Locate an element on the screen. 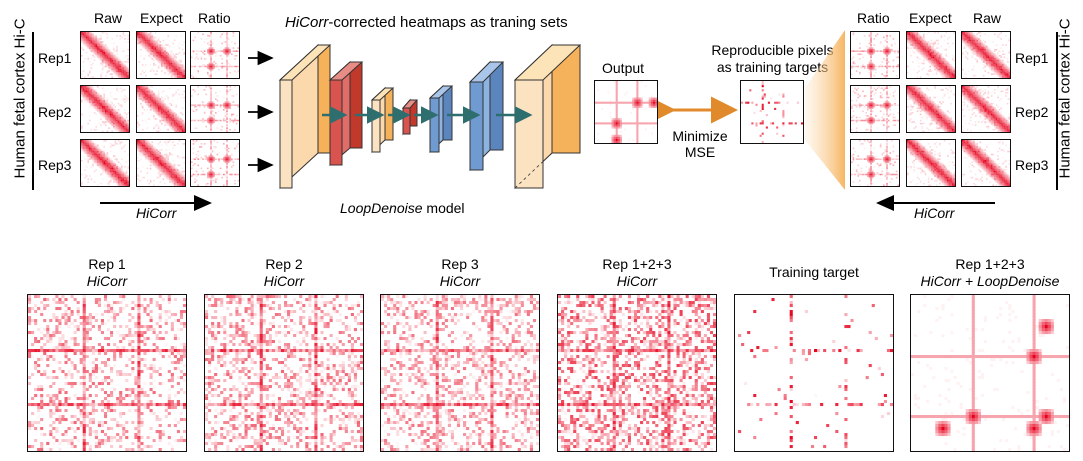  bottom-panel-title-4: Rep 1+2+3 HiCorr is located at coordinates (637, 273).